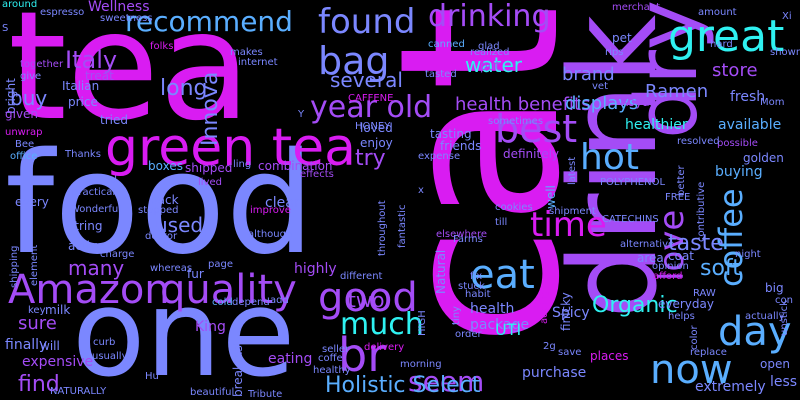  I want to click on word-given: given, so click(22, 114).